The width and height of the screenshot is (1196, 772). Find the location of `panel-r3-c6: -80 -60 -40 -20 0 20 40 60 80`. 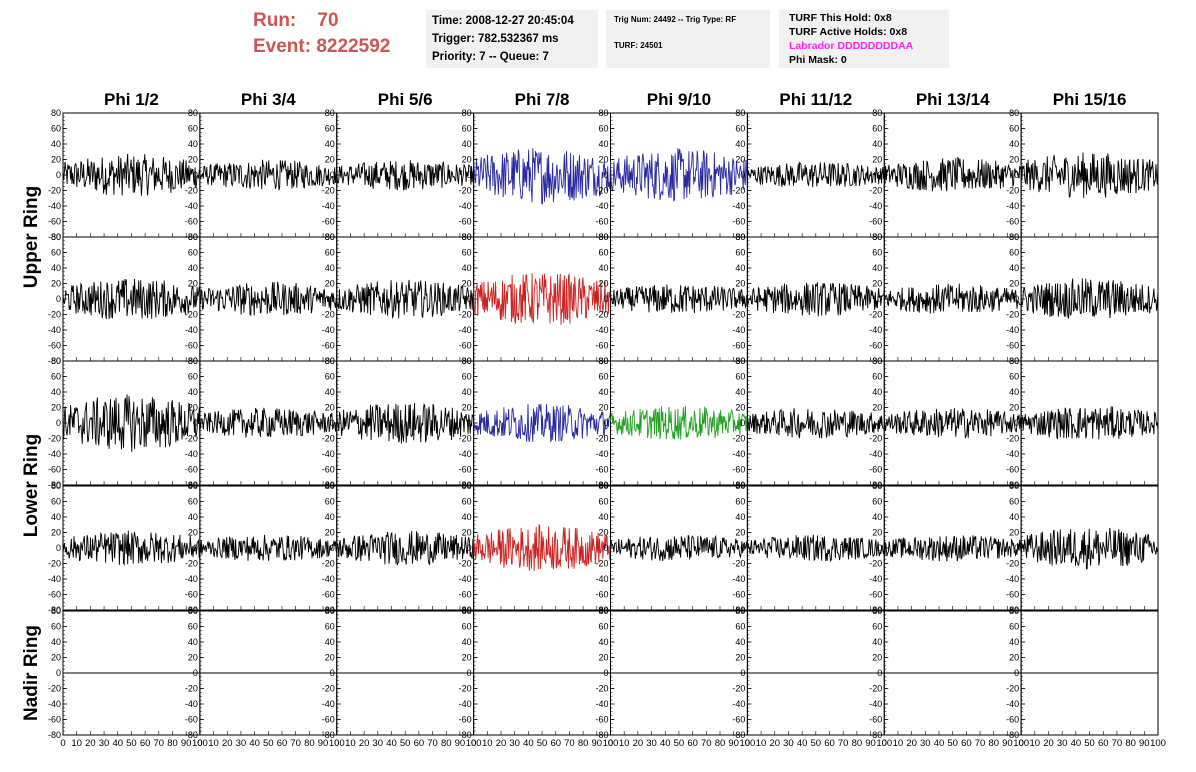

panel-r3-c6: -80 -60 -40 -20 0 20 40 60 80 is located at coordinates (808, 423).